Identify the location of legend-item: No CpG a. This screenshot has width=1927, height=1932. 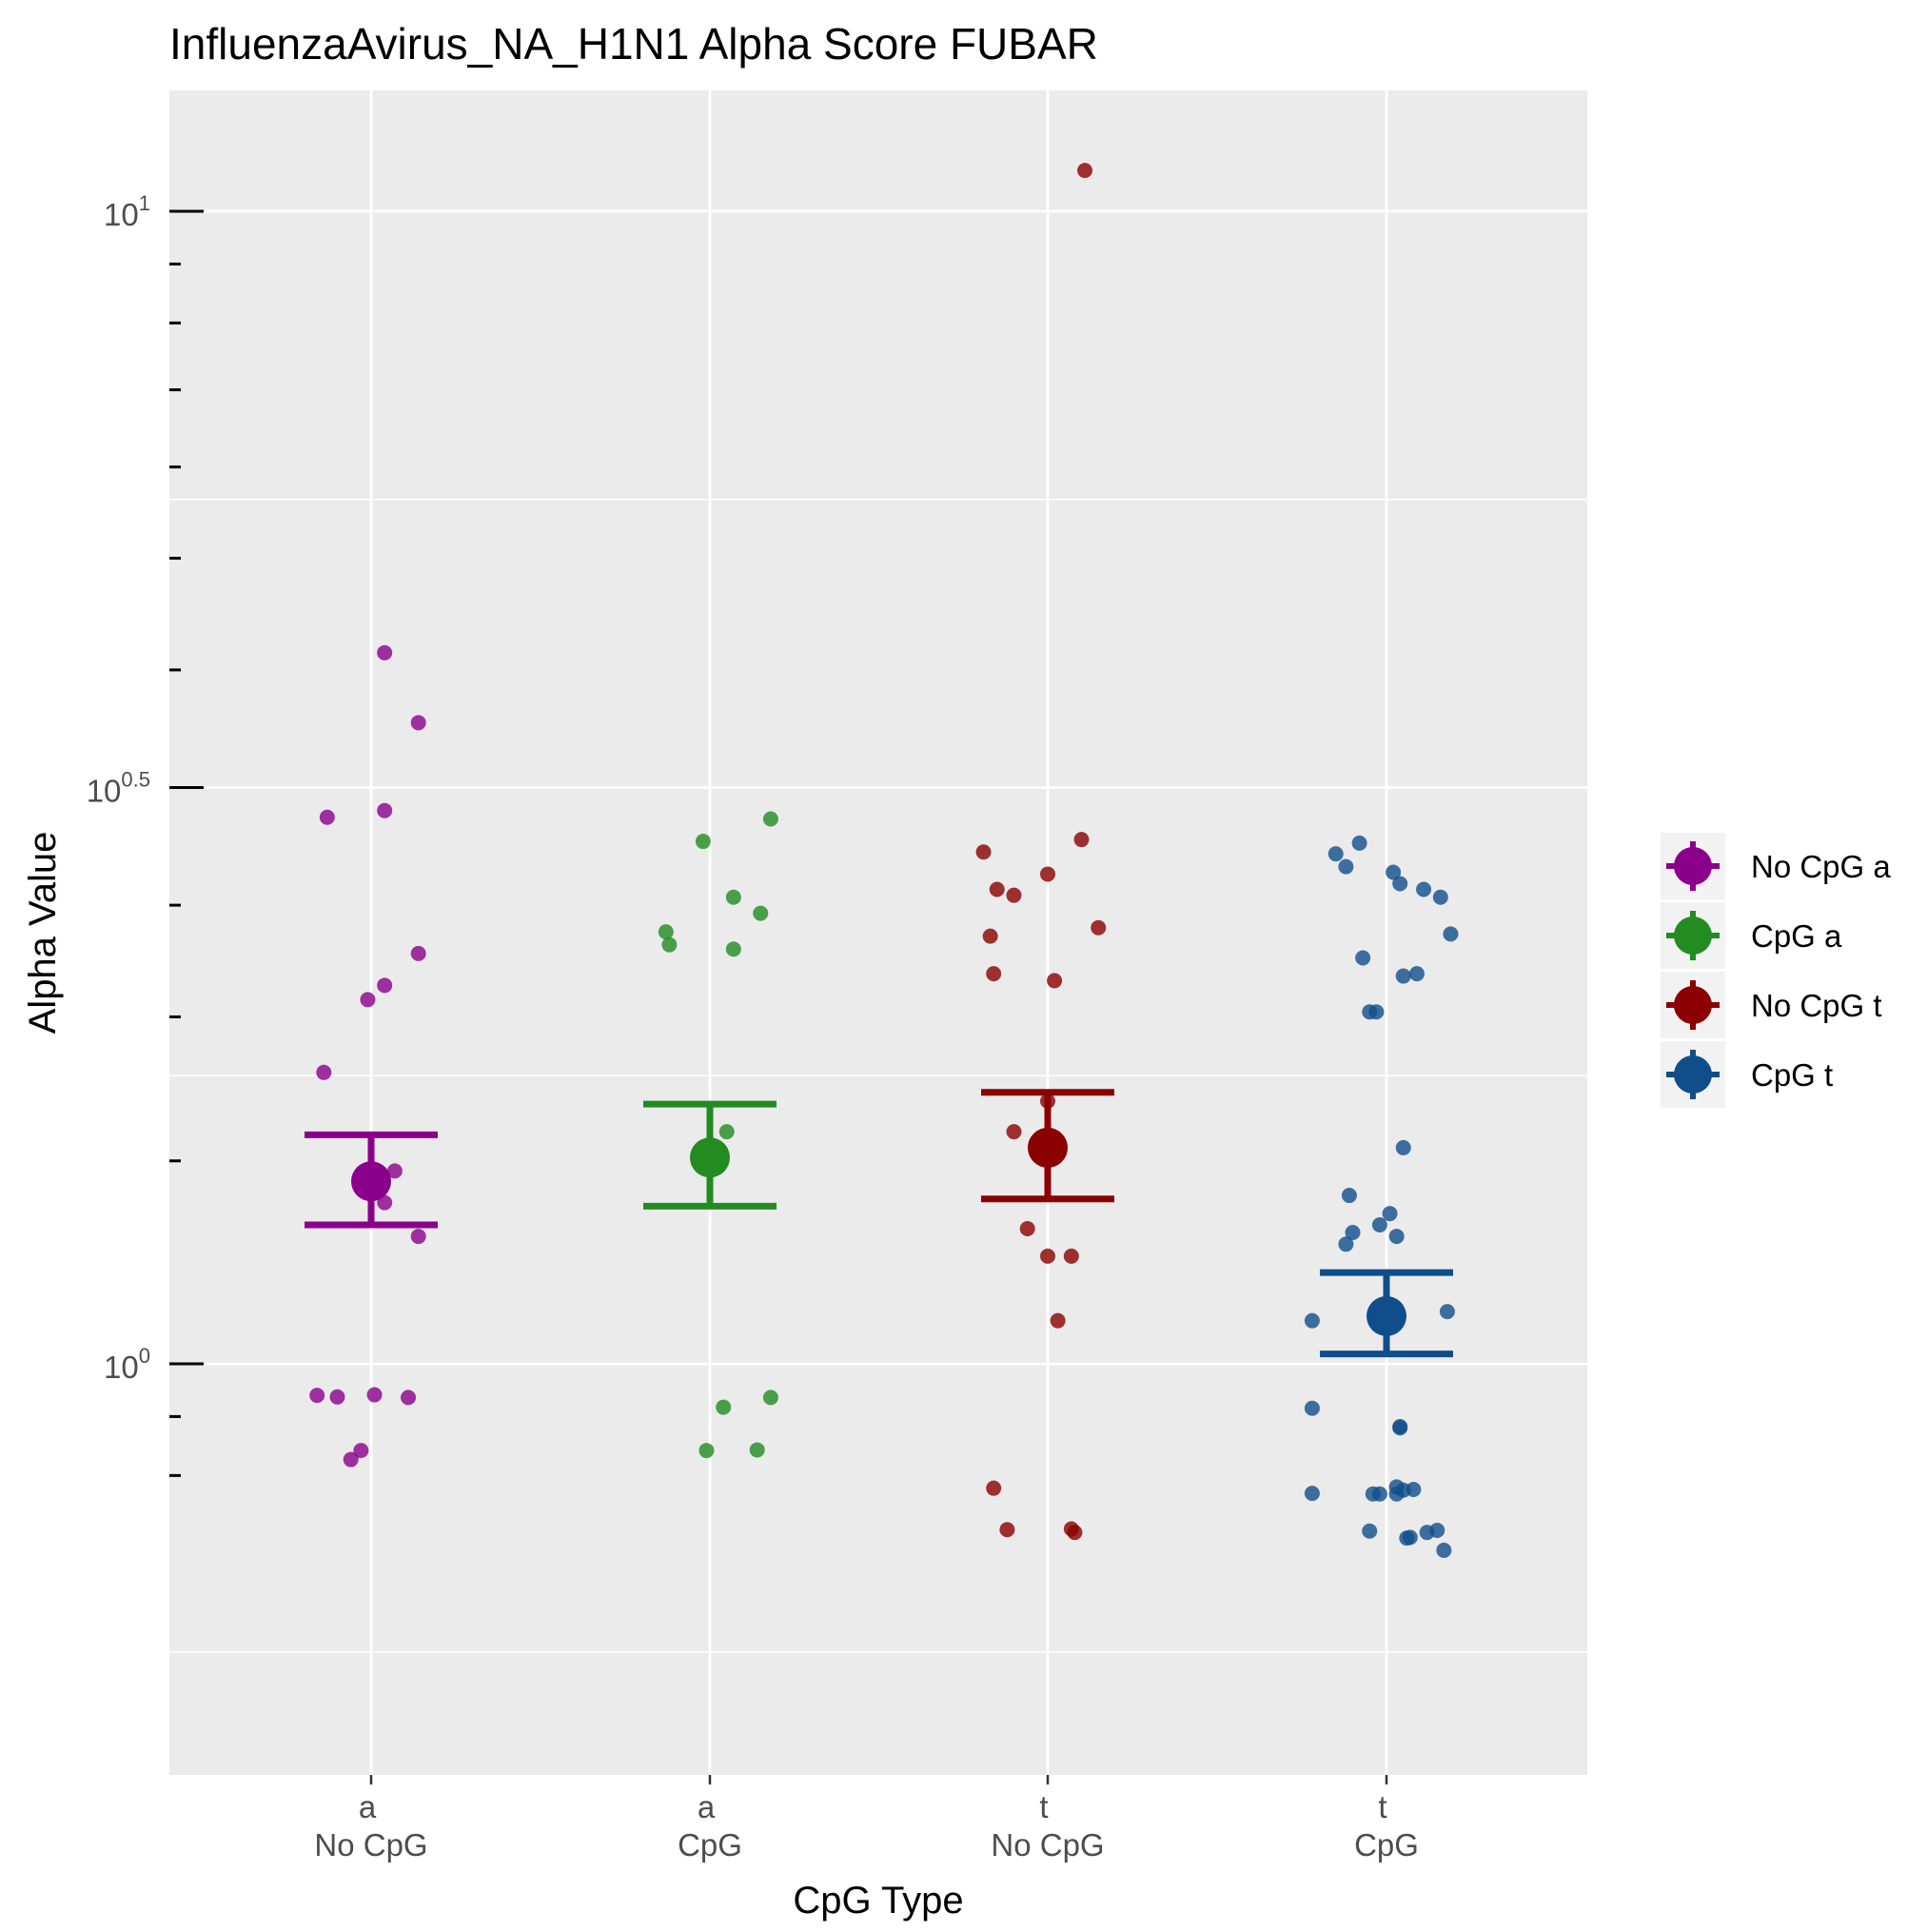
(1776, 866).